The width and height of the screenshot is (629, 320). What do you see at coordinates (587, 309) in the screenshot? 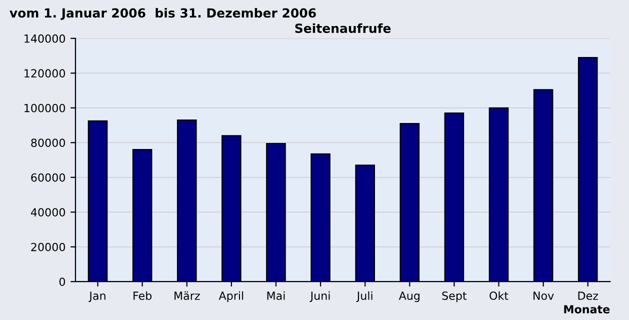
I see `x-axis-title: Monate` at bounding box center [587, 309].